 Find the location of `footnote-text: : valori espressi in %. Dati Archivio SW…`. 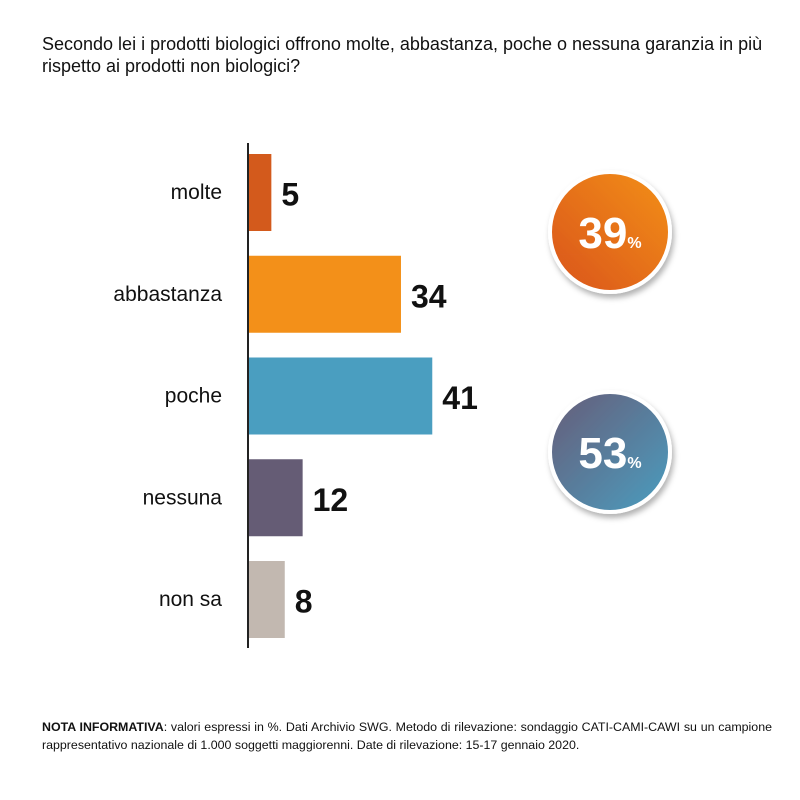

footnote-text: : valori espressi in %. Dati Archivio SW… is located at coordinates (407, 736).